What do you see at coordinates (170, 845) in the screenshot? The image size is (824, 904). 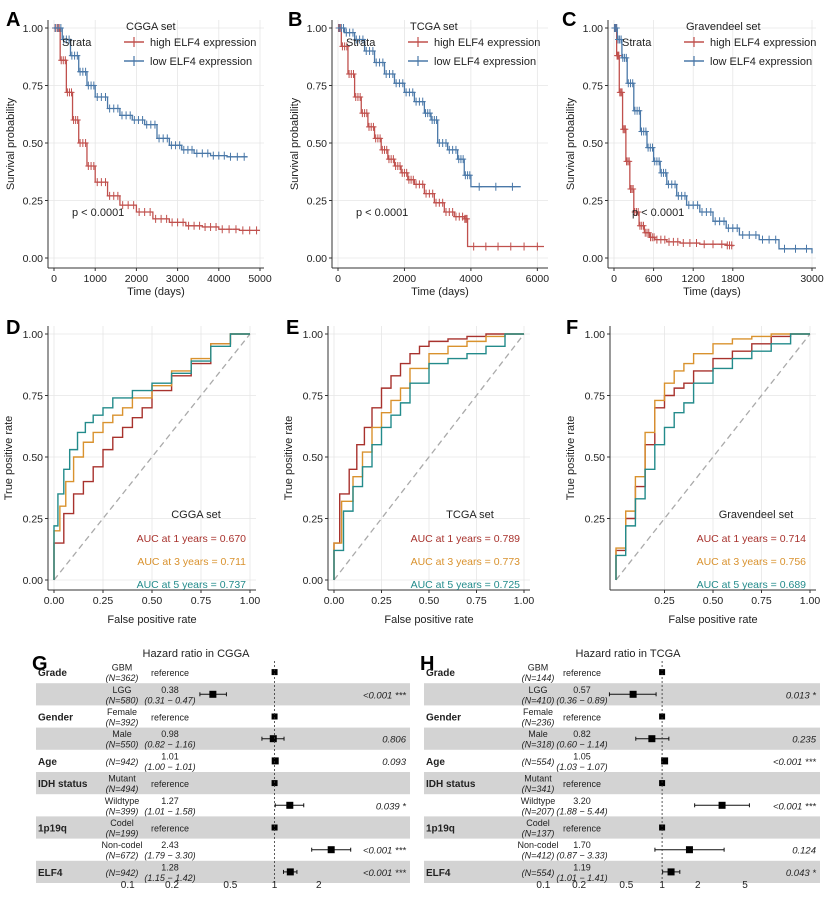 I see `row-hr: 2.43` at bounding box center [170, 845].